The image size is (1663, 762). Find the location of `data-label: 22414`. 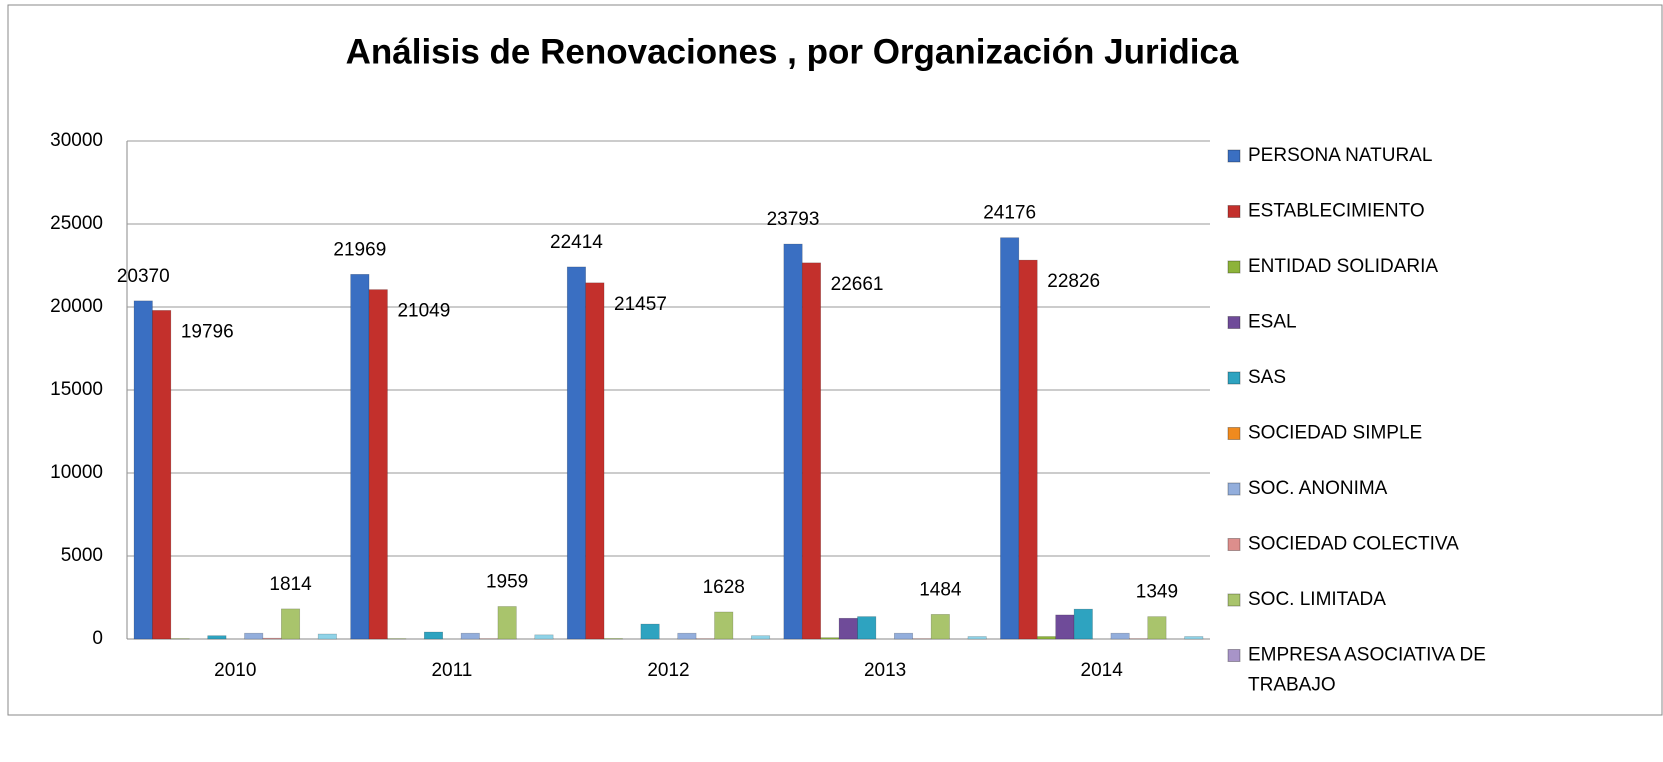

data-label: 22414 is located at coordinates (576, 242).